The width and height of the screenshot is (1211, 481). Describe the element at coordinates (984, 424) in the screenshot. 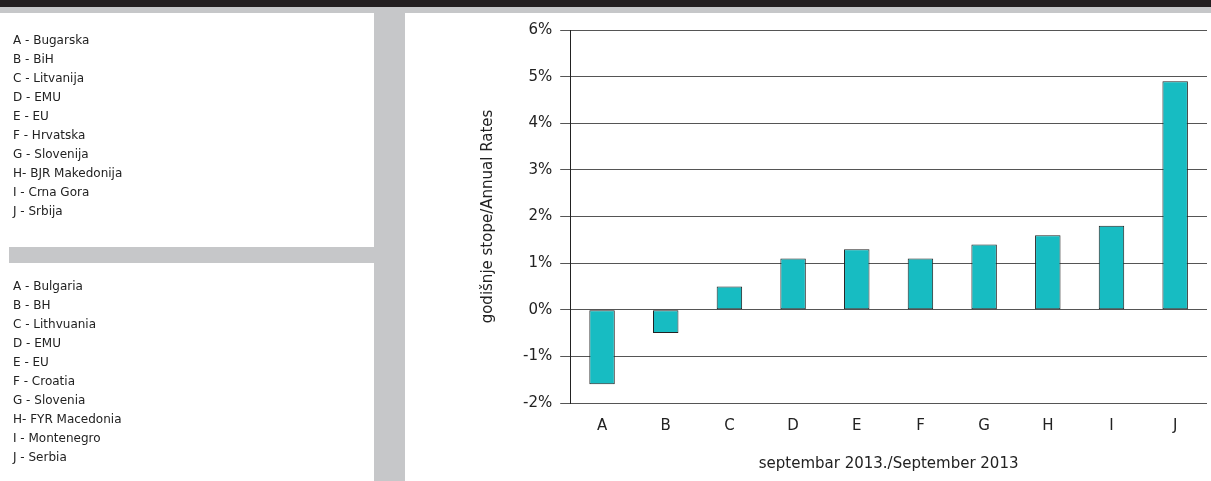

I see `x-tick-label: G` at that location.